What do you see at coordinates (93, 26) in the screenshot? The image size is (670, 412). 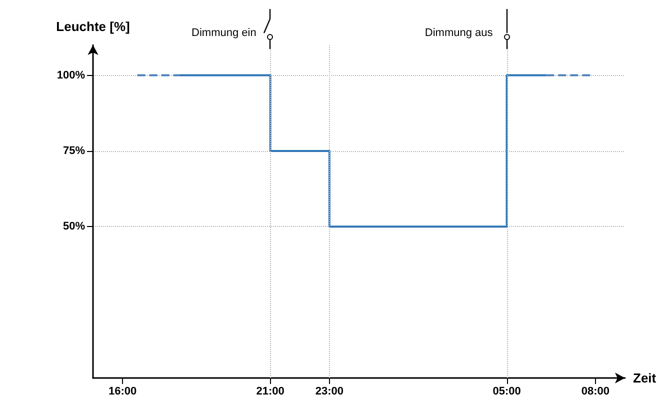 I see `y-axis-title: Leuchte [%]` at bounding box center [93, 26].